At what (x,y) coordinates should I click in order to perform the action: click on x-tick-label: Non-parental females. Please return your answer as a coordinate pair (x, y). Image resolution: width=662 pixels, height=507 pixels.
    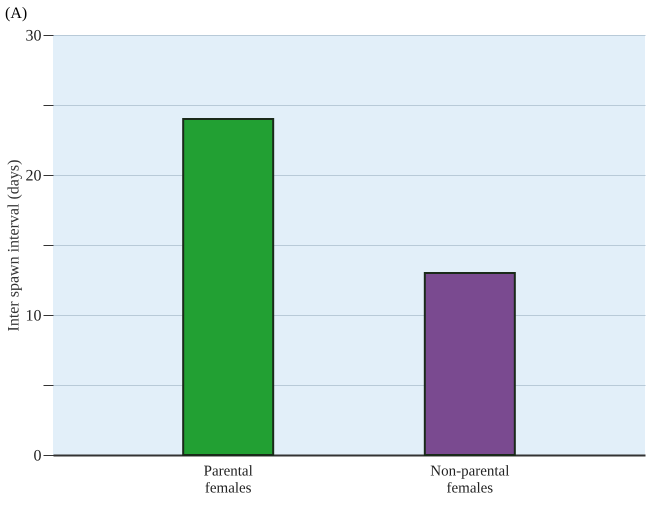
    Looking at the image, I should click on (470, 480).